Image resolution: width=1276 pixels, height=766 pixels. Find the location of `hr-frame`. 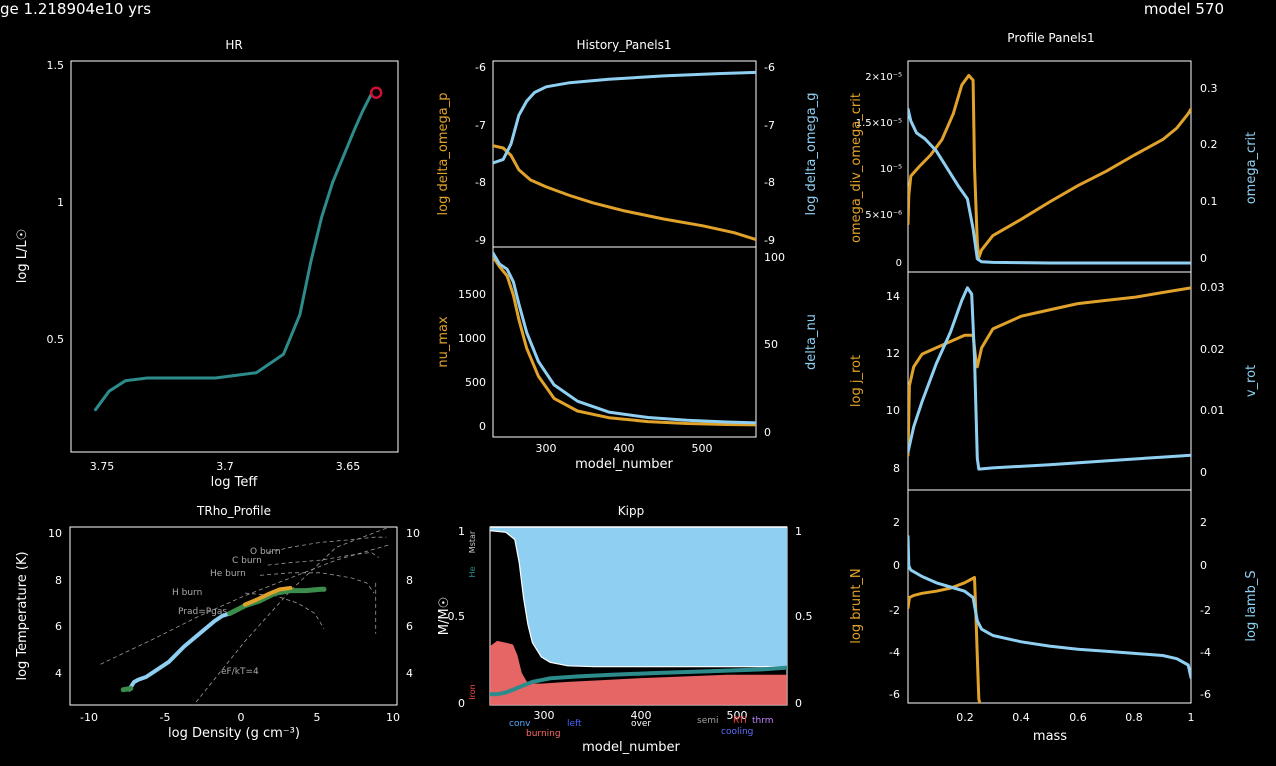

hr-frame is located at coordinates (234, 256).